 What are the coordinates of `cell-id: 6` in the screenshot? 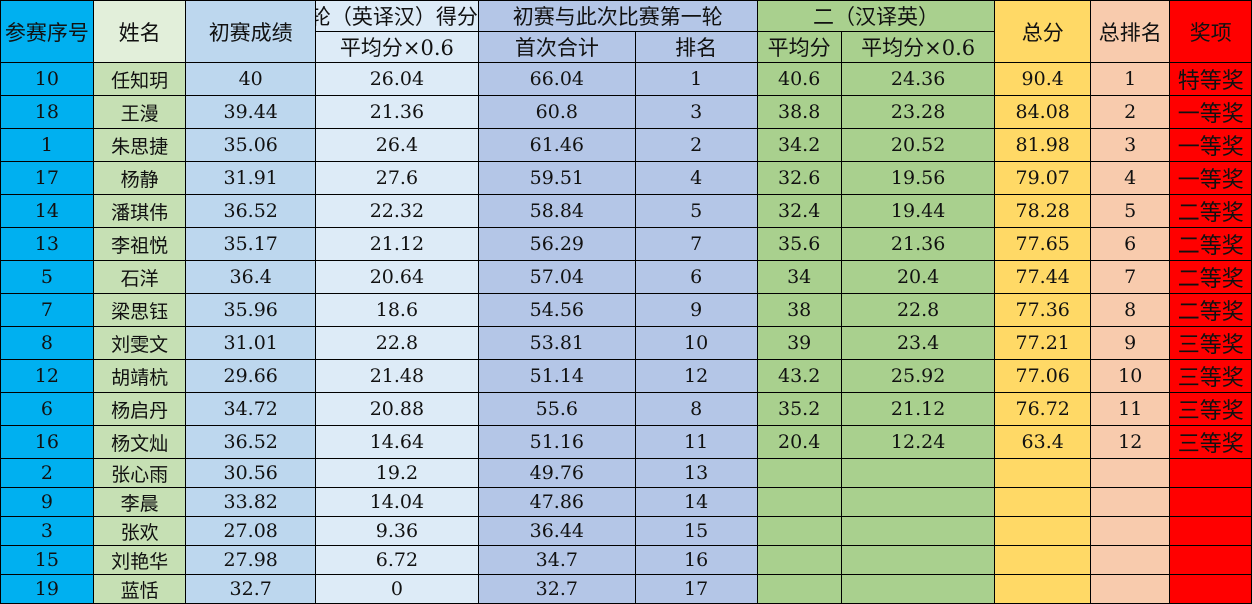 It's located at (47, 409).